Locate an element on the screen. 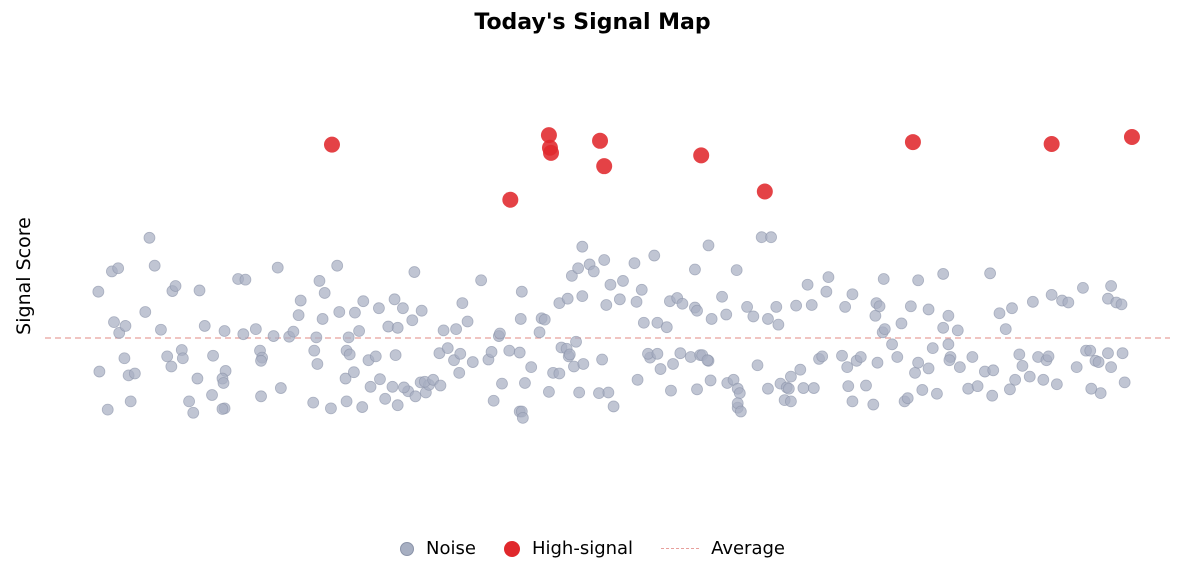 The width and height of the screenshot is (1185, 584). legend-marker-high-signal is located at coordinates (511, 548).